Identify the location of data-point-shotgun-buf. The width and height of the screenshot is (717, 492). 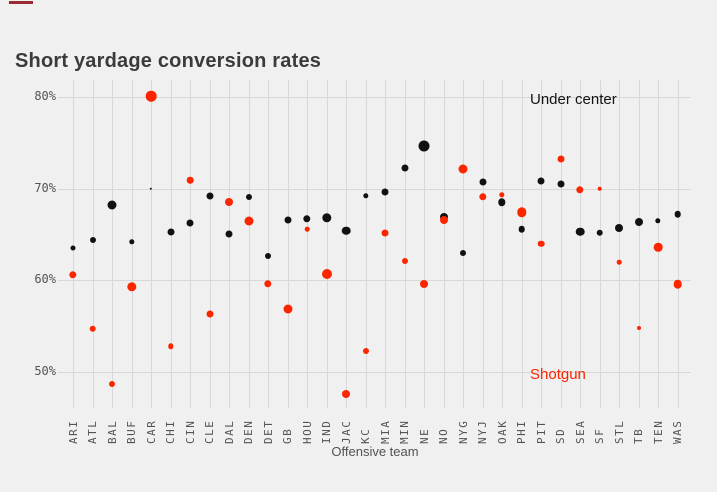
(131, 287).